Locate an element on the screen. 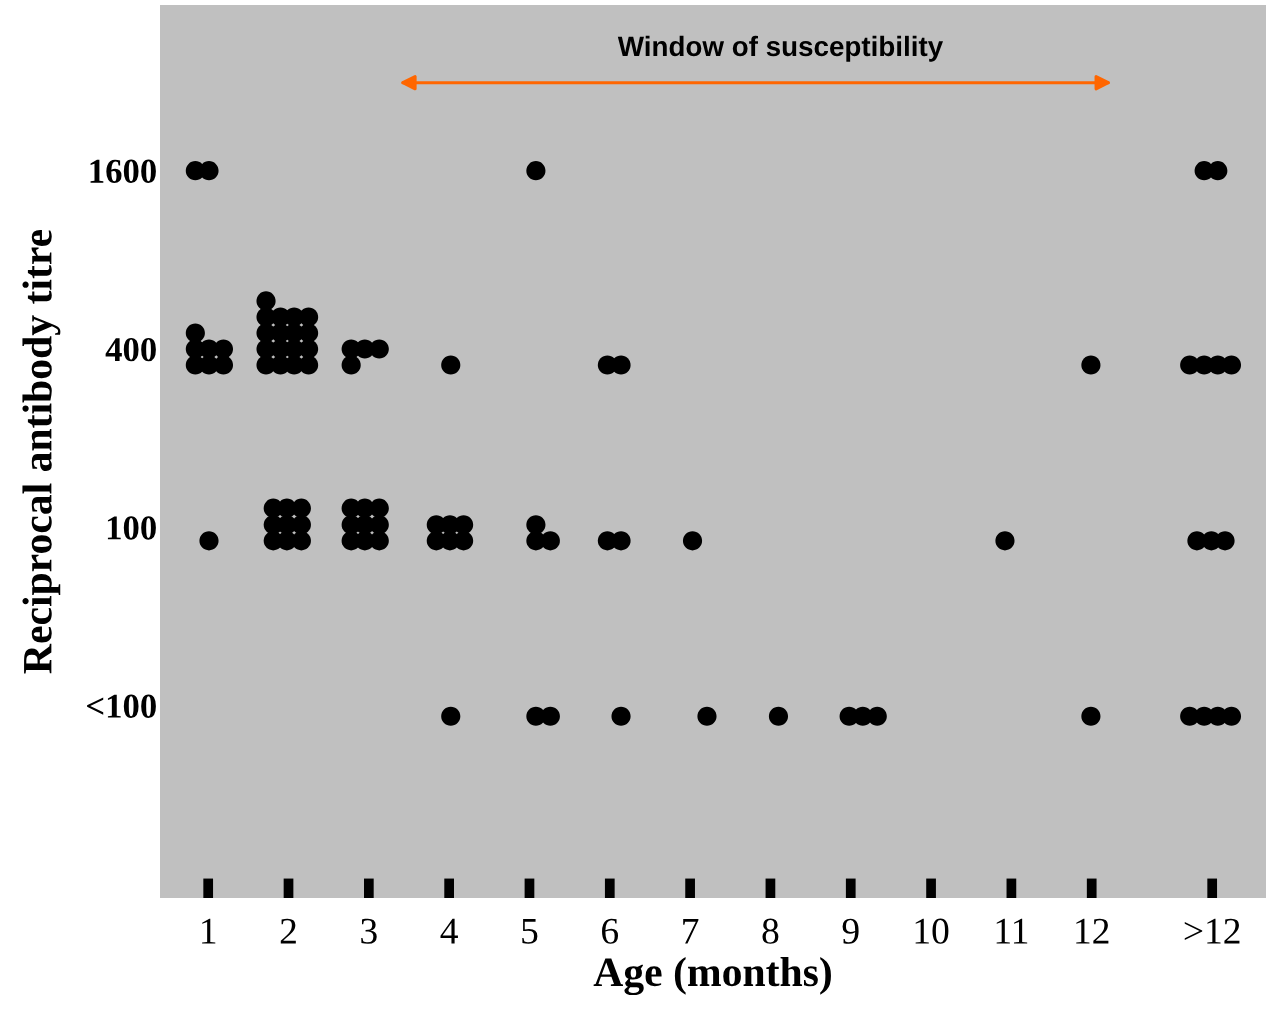  y-axis-title: Reciprocal antibody titre is located at coordinates (41, 451).